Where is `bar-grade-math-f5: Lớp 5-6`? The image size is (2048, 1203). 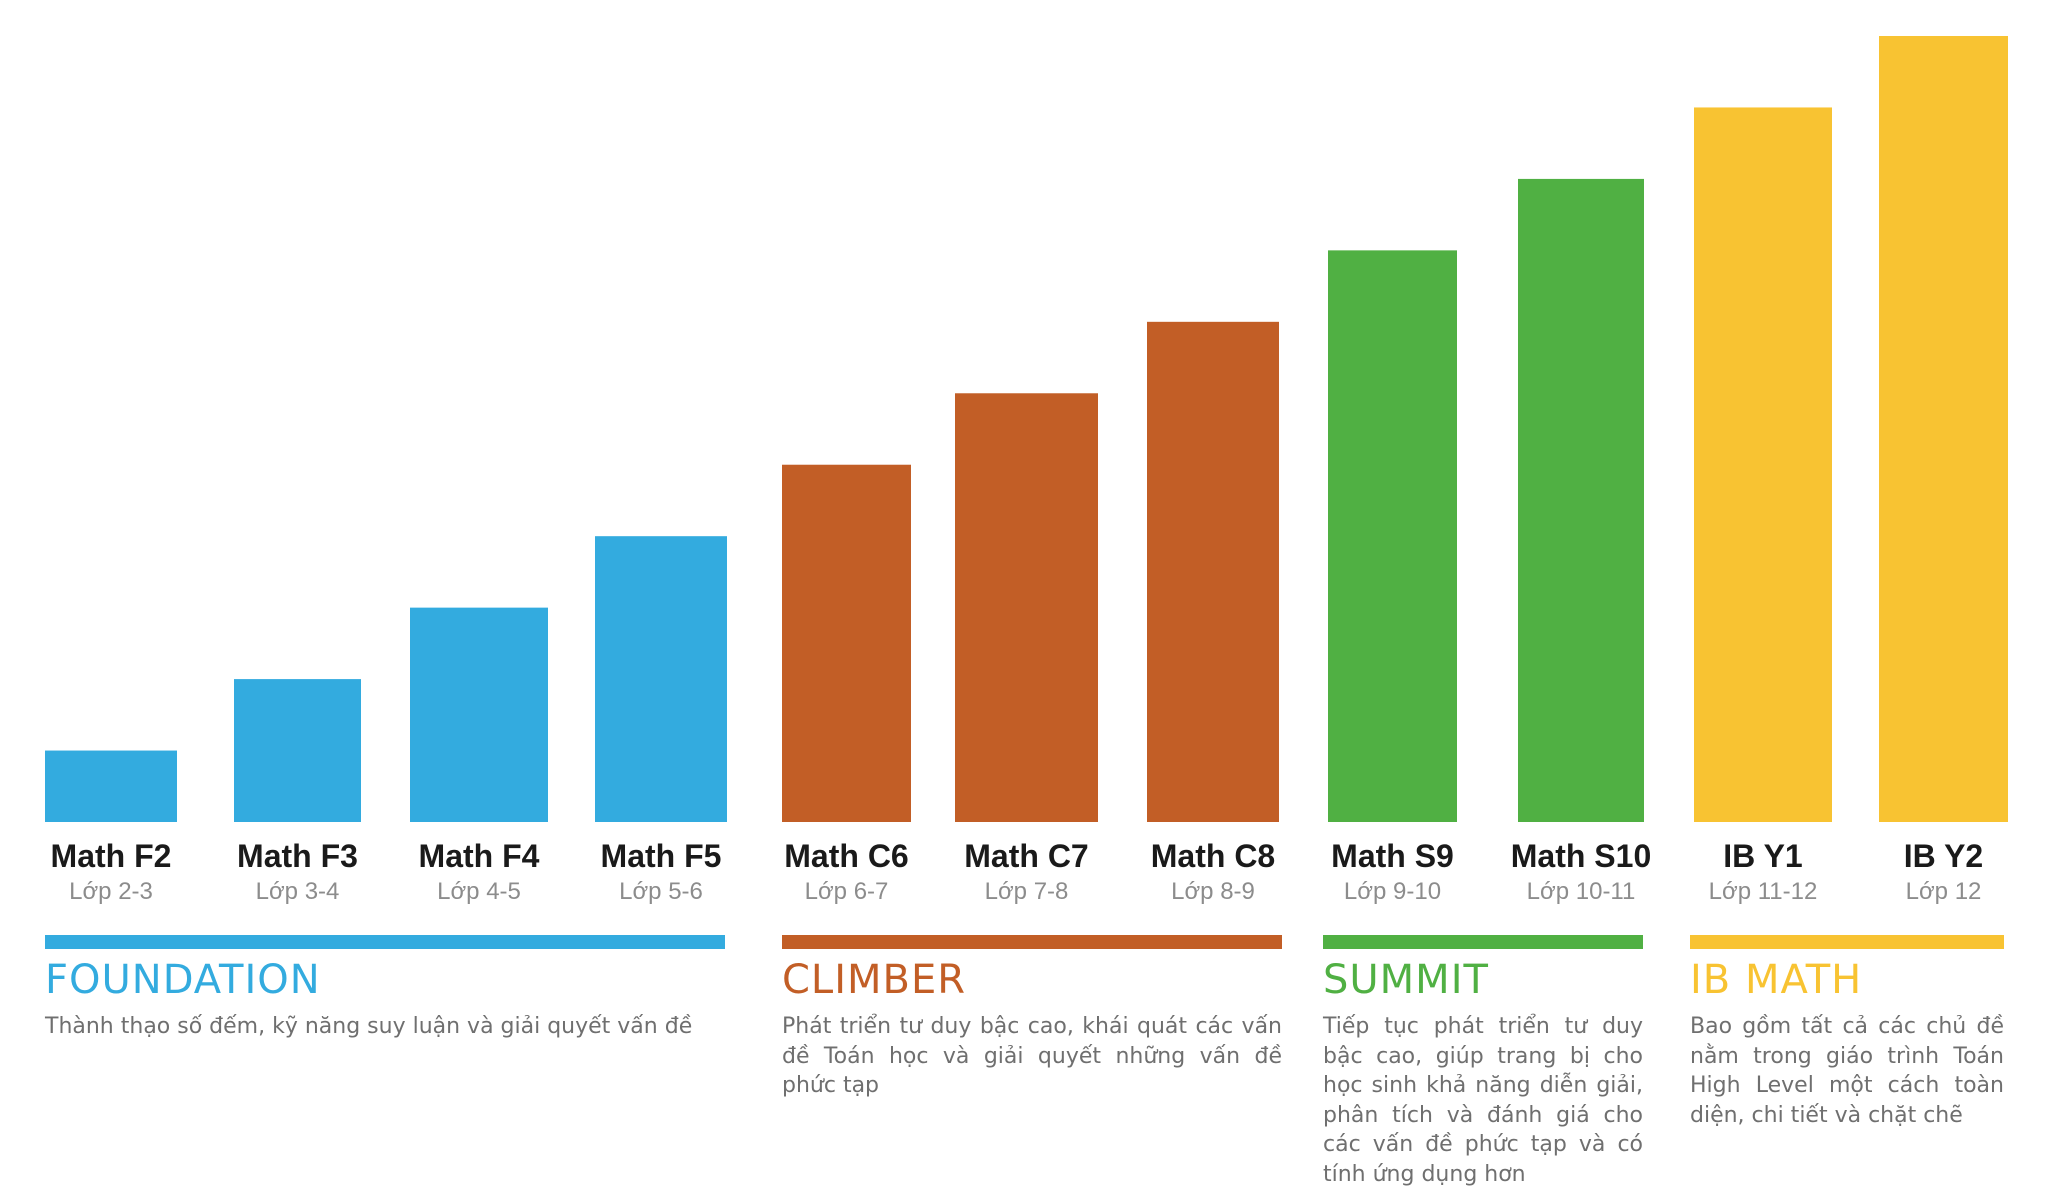
bar-grade-math-f5: Lớp 5-6 is located at coordinates (661, 891).